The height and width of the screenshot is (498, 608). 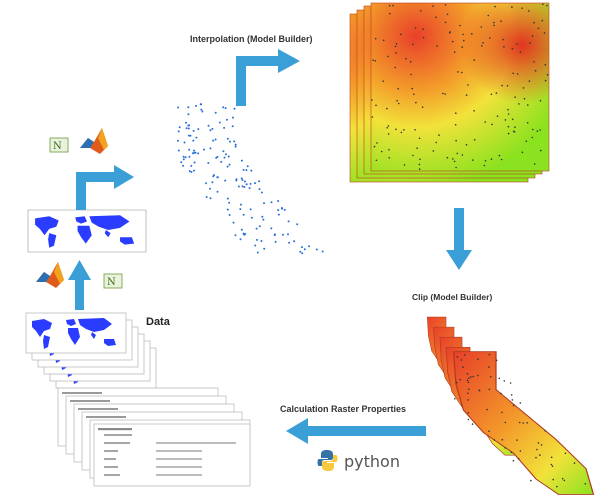 What do you see at coordinates (511, 406) in the screenshot?
I see `clipped-raster-stack` at bounding box center [511, 406].